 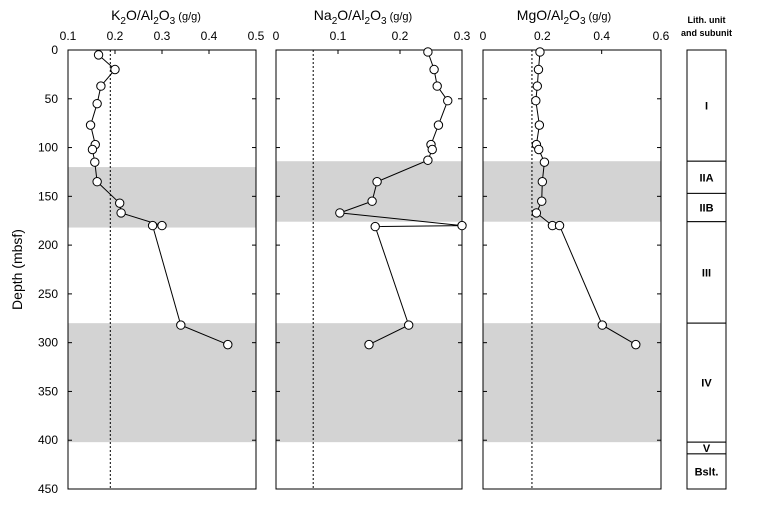 What do you see at coordinates (706, 107) in the screenshot?
I see `lith-unit-label-0: I` at bounding box center [706, 107].